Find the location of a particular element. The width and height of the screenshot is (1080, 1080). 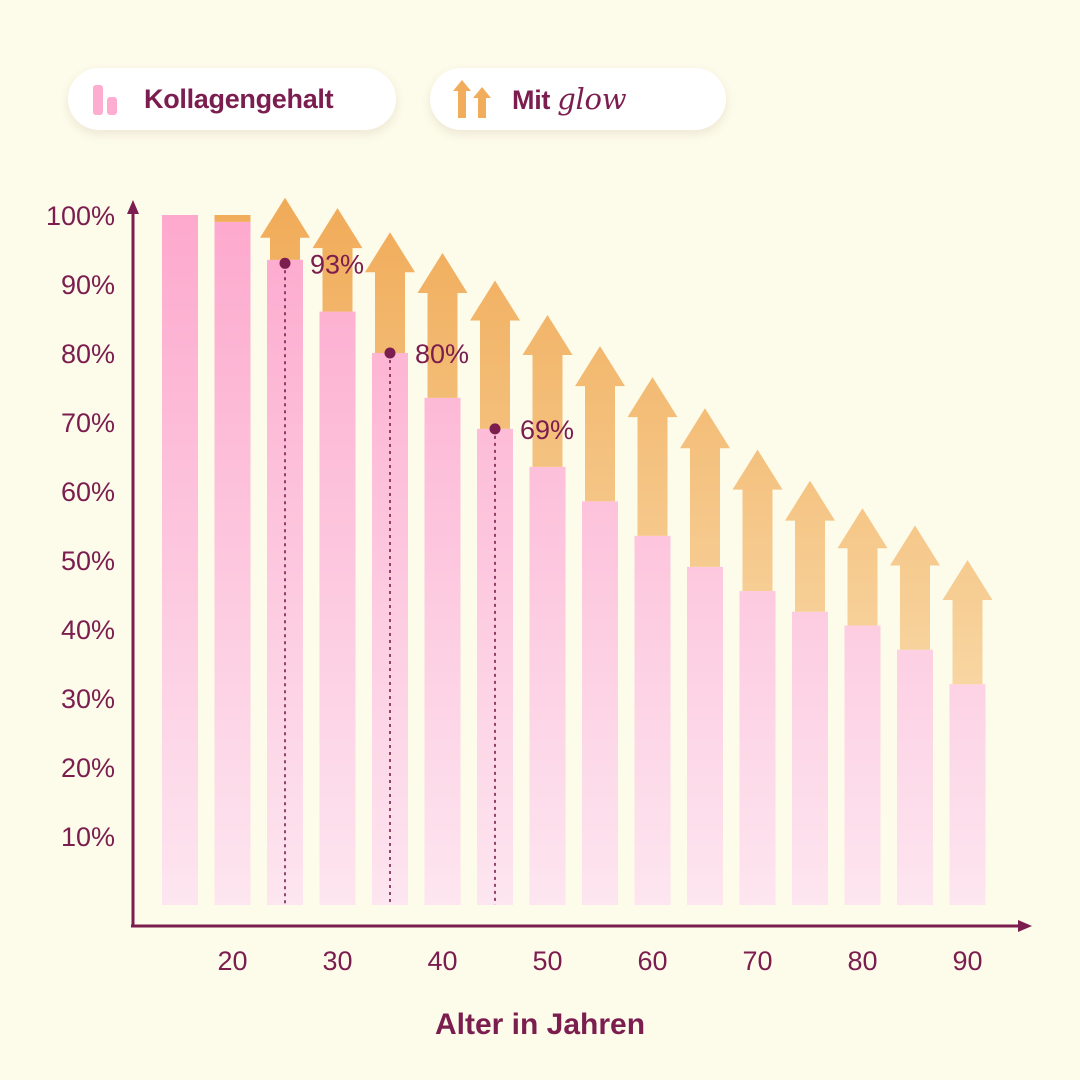

legend-glow-word: glow is located at coordinates (592, 99).